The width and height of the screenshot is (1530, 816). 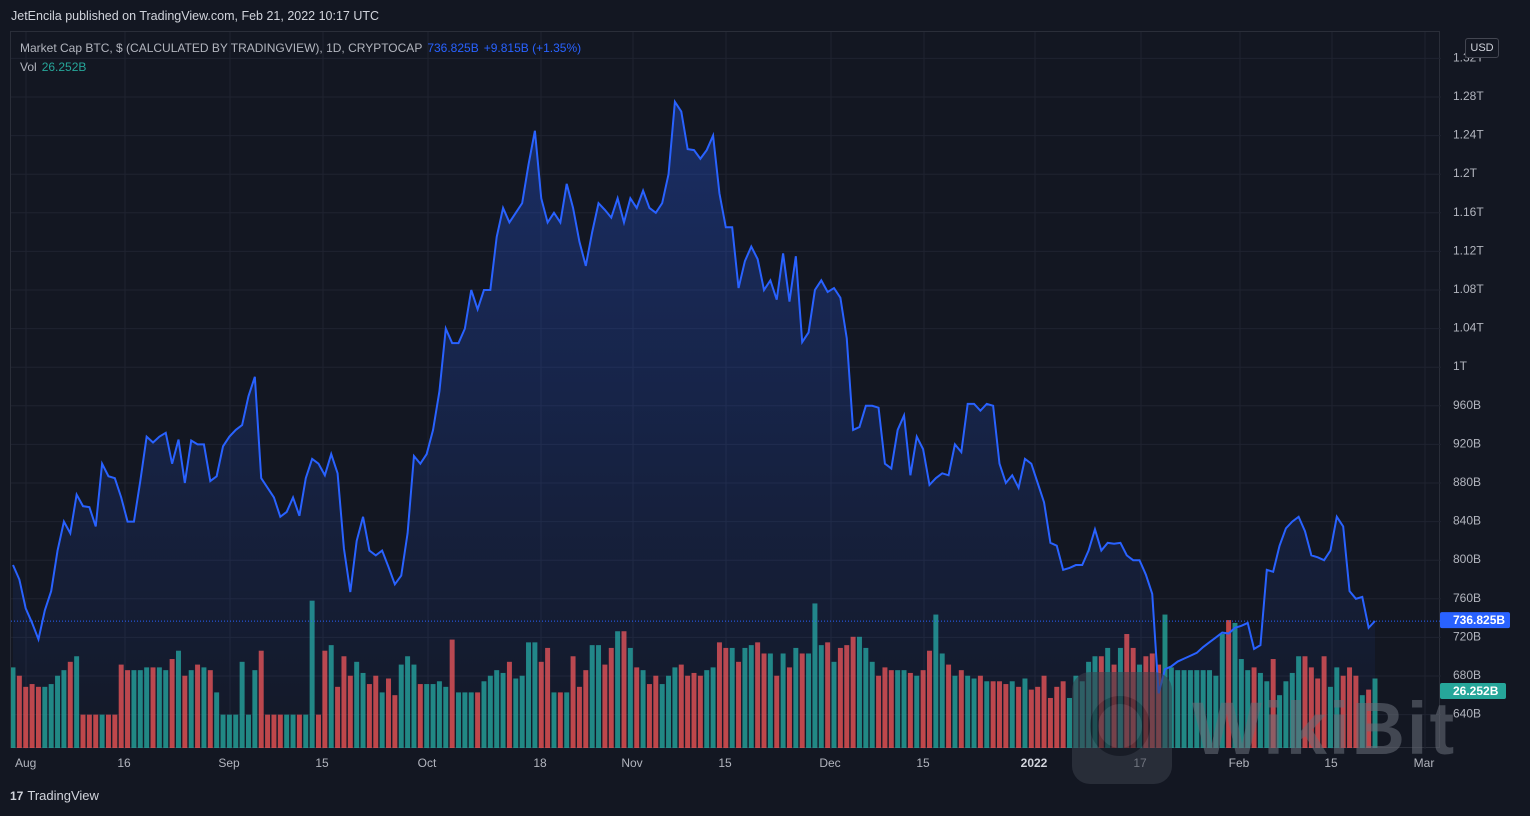 What do you see at coordinates (63, 795) in the screenshot?
I see `footer-brand-text: TradingView` at bounding box center [63, 795].